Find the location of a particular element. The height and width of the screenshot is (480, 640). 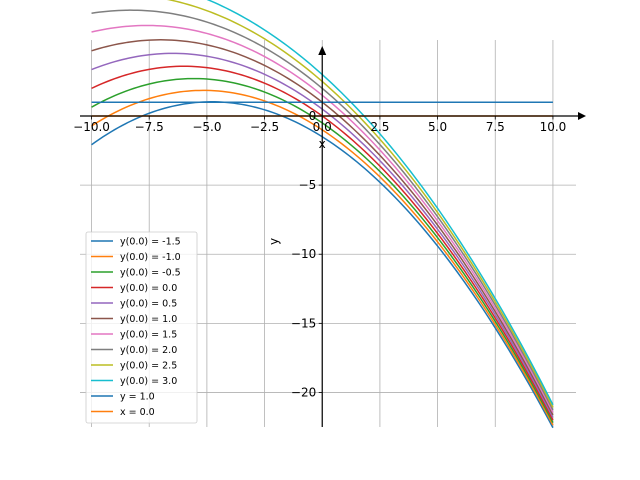

y-axis-arrow-icon is located at coordinates (322, 50).